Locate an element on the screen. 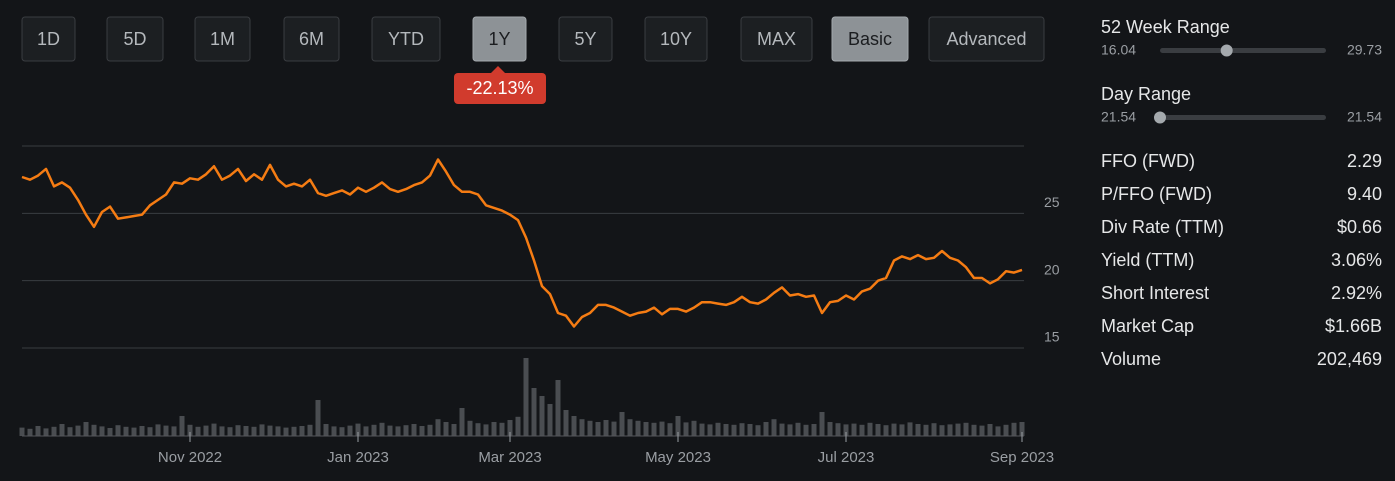 Image resolution: width=1395 pixels, height=481 pixels. badge-pointer is located at coordinates (498, 69).